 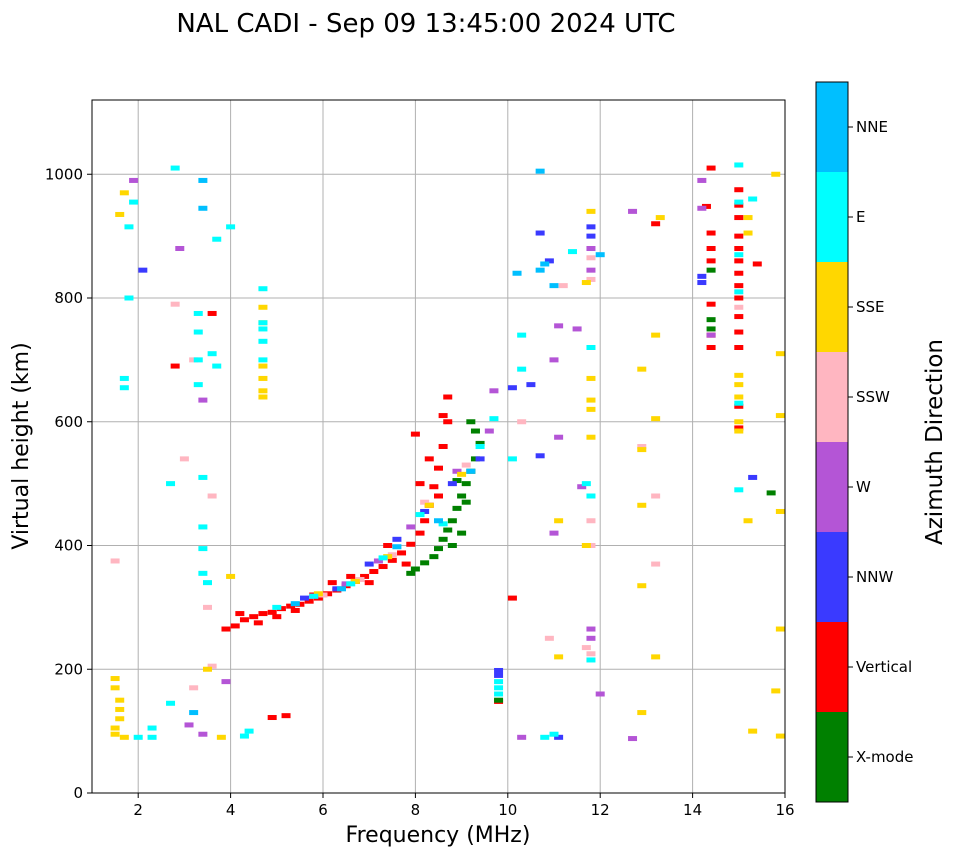 I want to click on colorbar-tick-label: X-mode, so click(x=884, y=757).